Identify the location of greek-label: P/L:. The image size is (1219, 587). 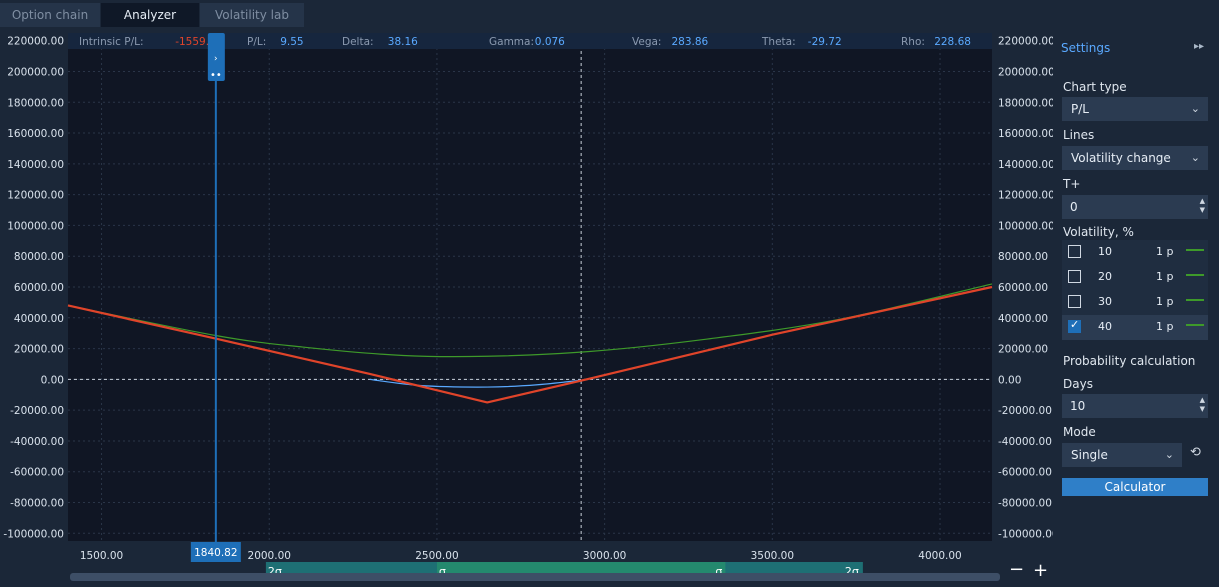
(256, 42).